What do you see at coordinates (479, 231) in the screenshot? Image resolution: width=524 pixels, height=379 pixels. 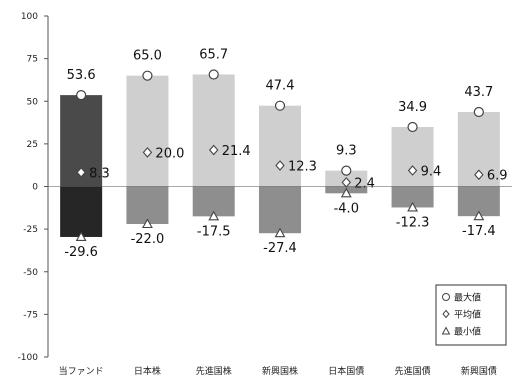 I see `min-value-label: -17.4` at bounding box center [479, 231].